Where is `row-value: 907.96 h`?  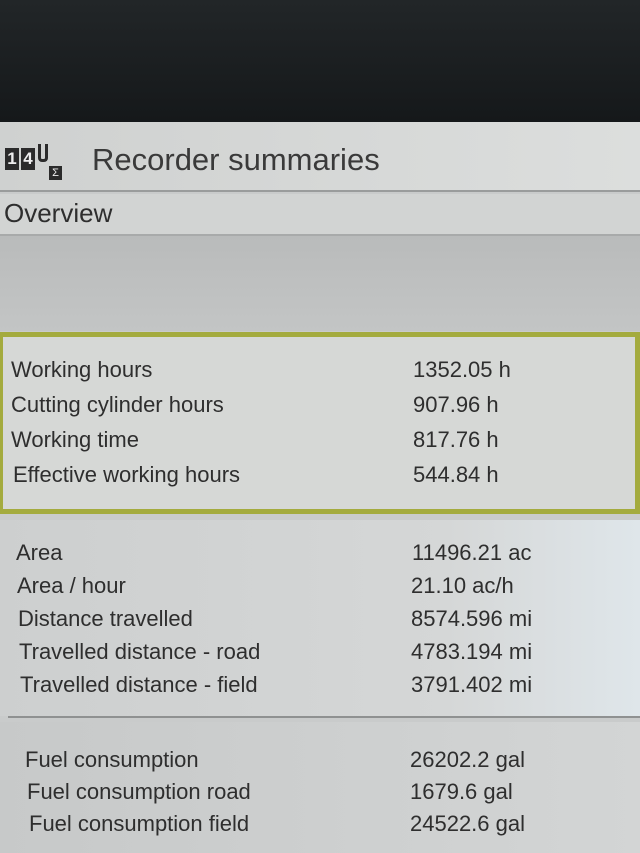 row-value: 907.96 h is located at coordinates (456, 404).